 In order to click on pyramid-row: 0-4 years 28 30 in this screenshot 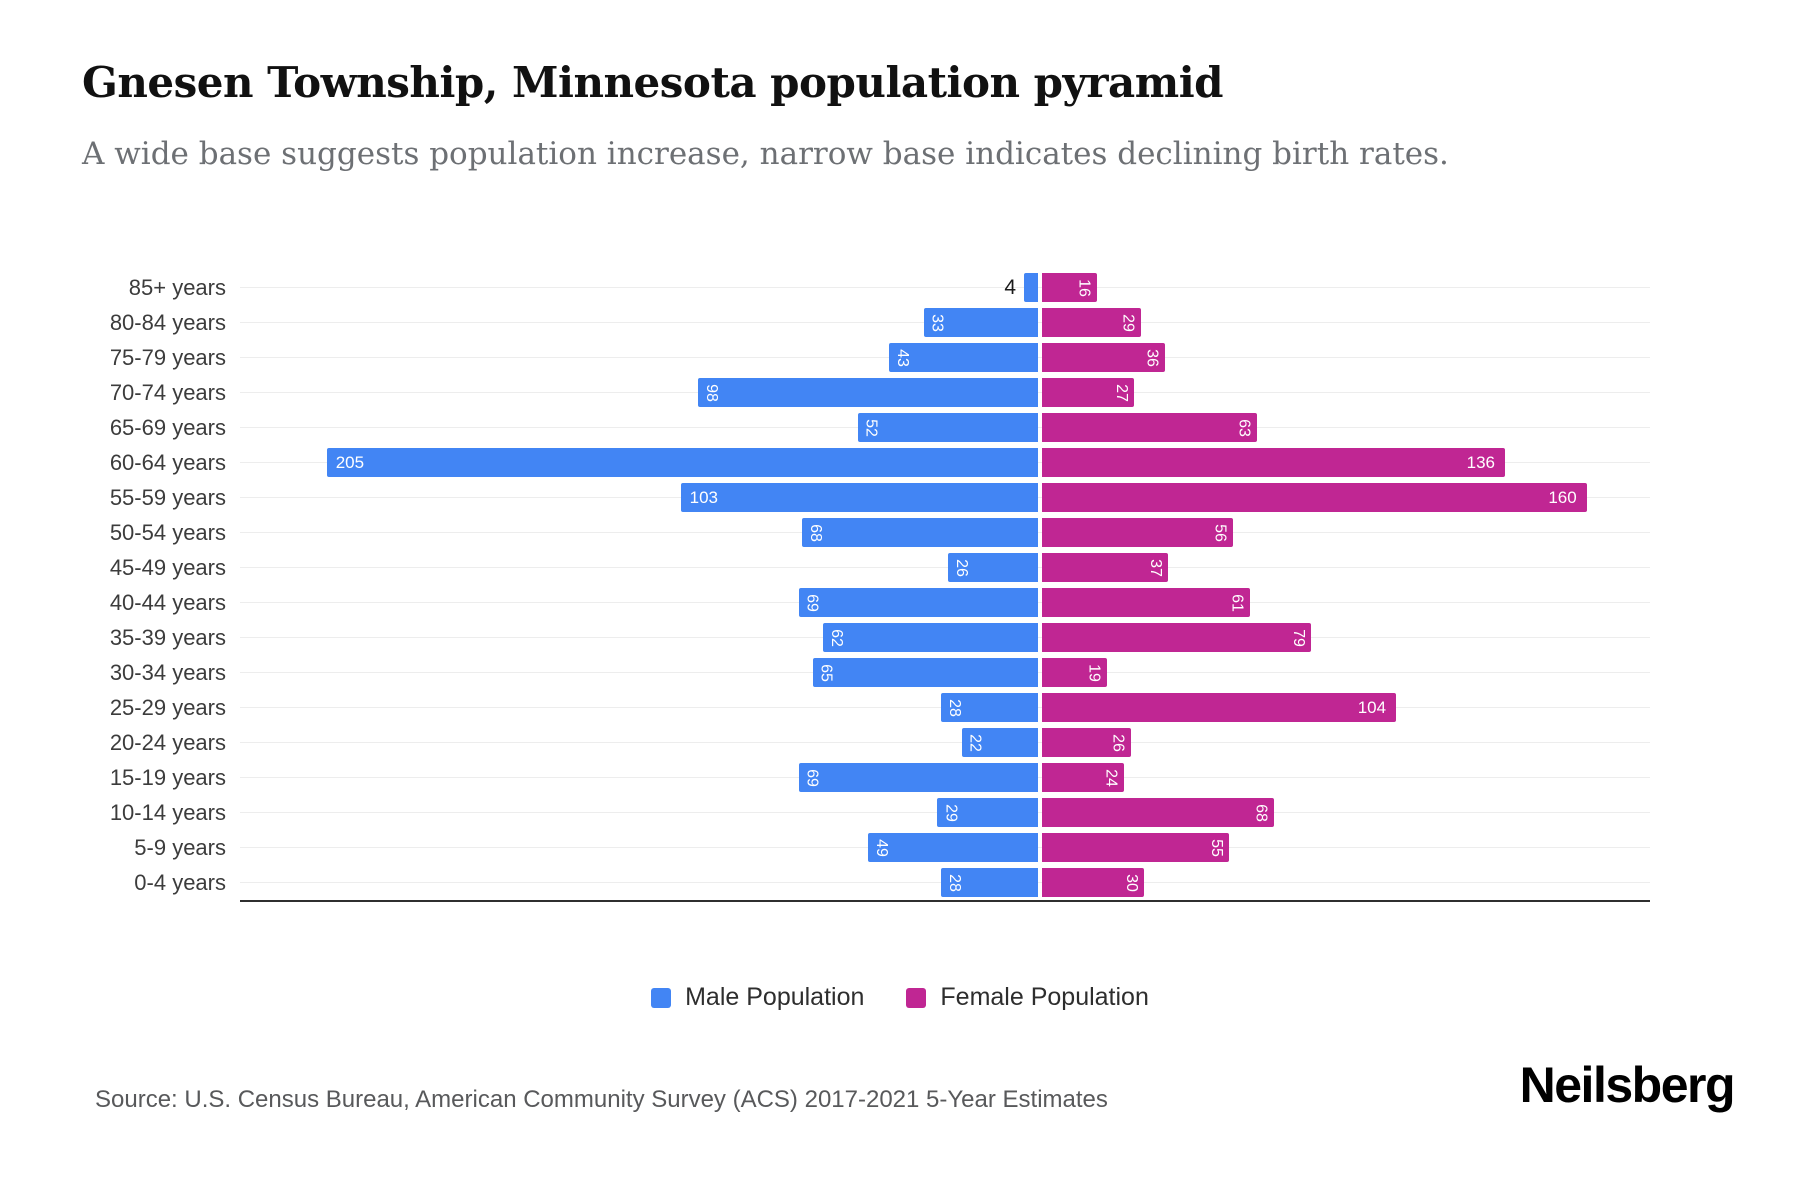, I will do `click(866, 882)`.